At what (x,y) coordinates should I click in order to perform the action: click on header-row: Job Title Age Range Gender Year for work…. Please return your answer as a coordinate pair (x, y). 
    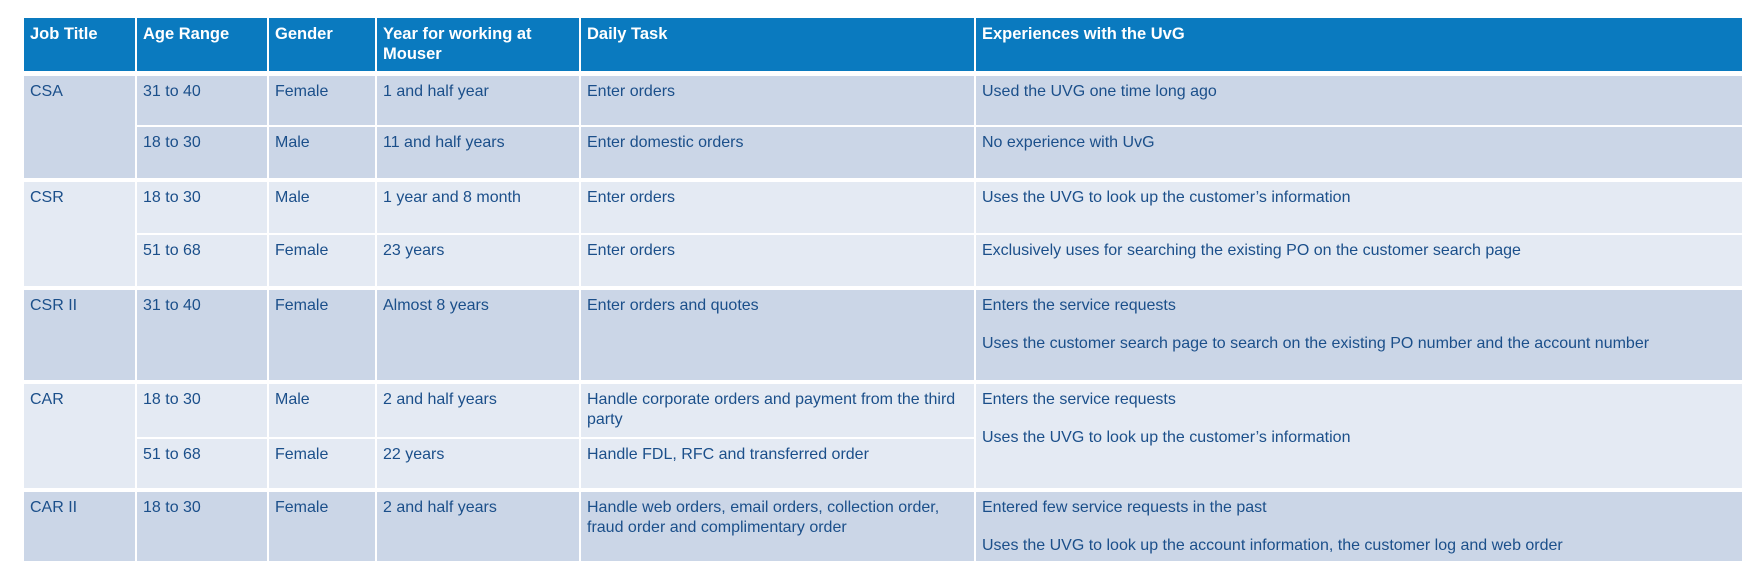
    Looking at the image, I should click on (883, 46).